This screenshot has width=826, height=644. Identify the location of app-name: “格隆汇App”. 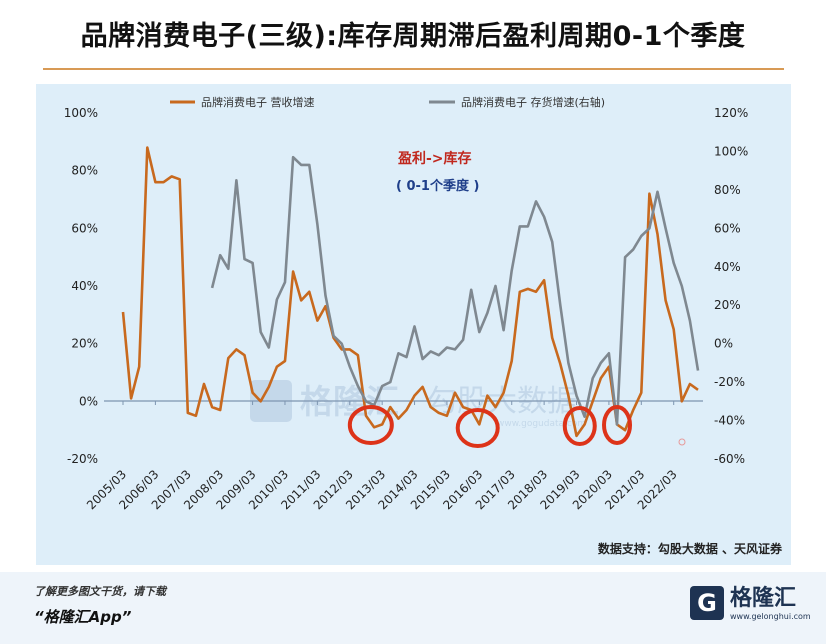
(83, 617).